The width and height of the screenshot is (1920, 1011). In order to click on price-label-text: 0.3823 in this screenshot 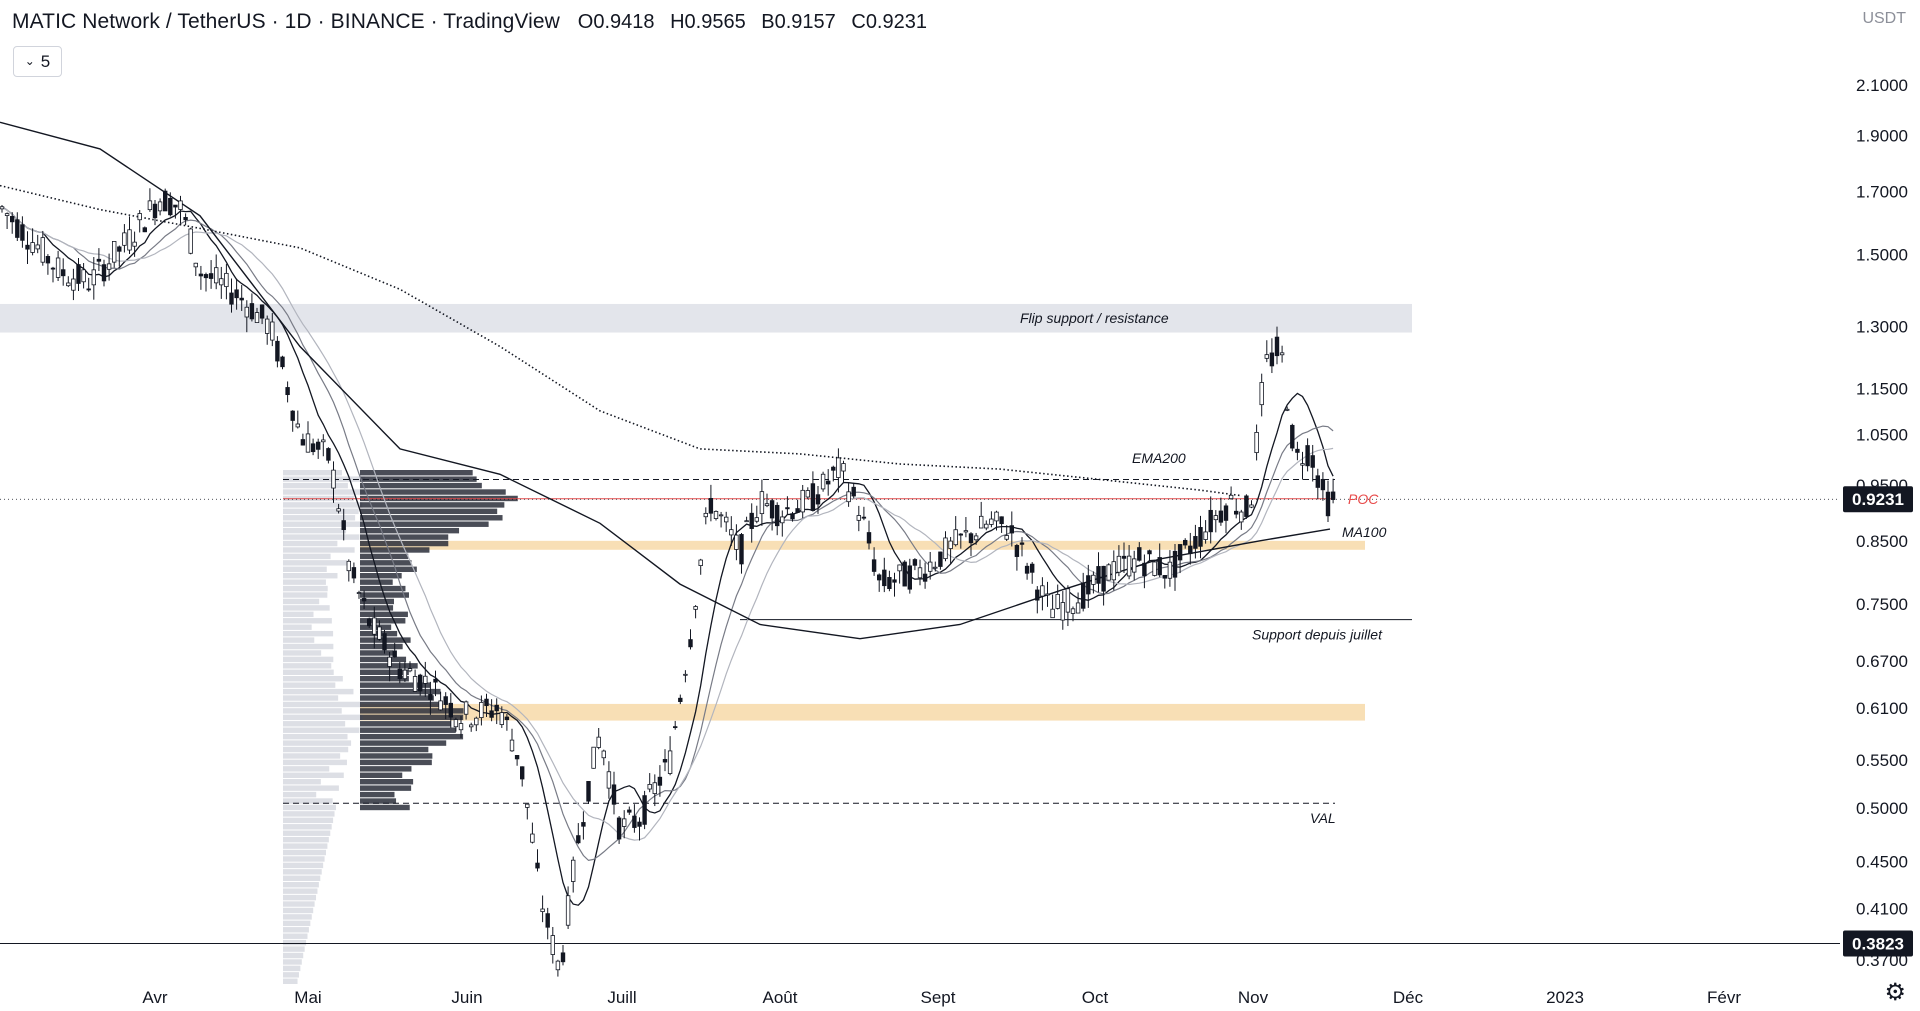, I will do `click(1878, 944)`.